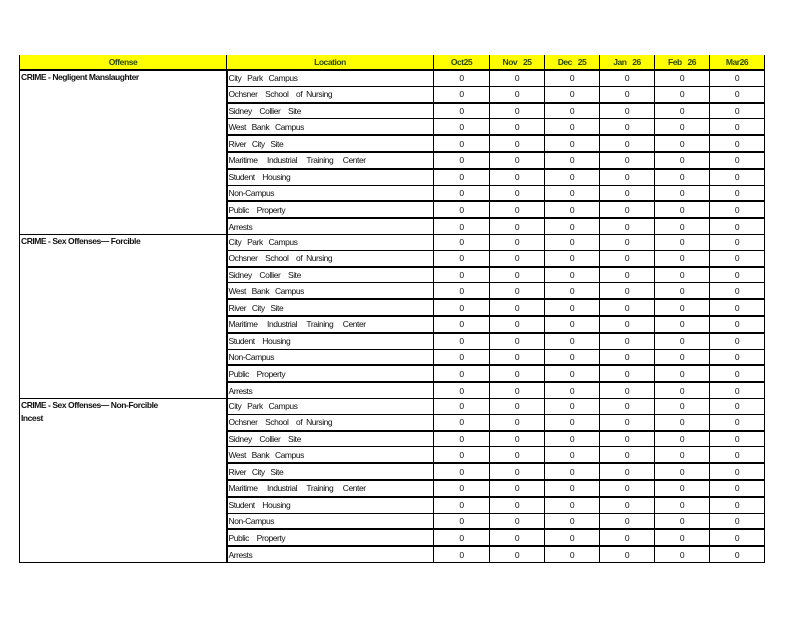 The image size is (800, 618). I want to click on location-cell: Public Property, so click(330, 374).